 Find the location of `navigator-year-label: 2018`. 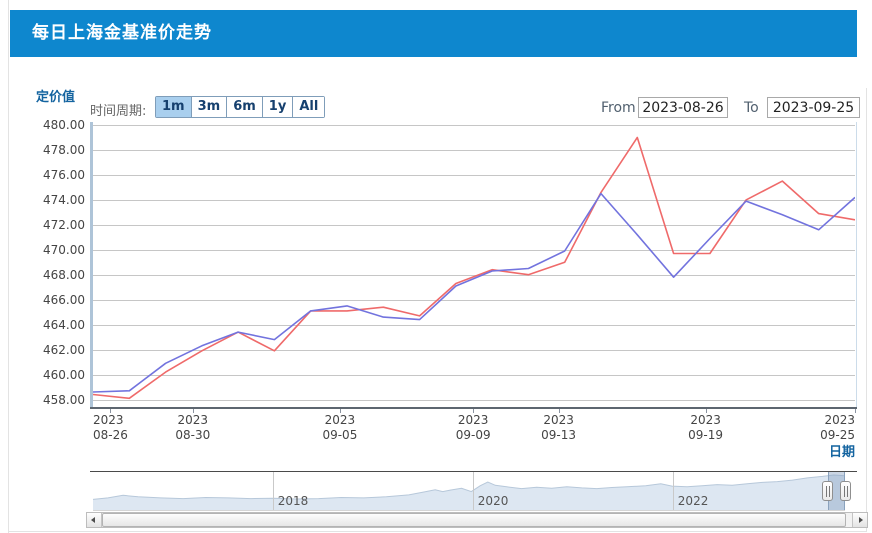

navigator-year-label: 2018 is located at coordinates (293, 501).